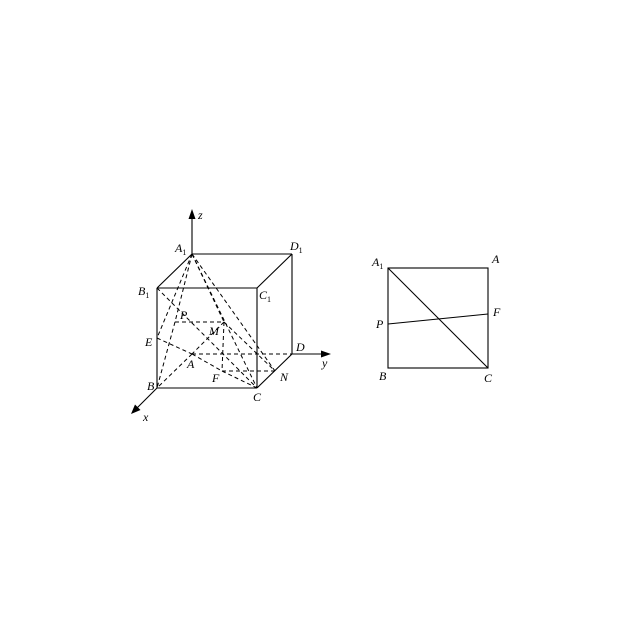 The height and width of the screenshot is (632, 632). I want to click on segment-B1-C, so click(207, 338).